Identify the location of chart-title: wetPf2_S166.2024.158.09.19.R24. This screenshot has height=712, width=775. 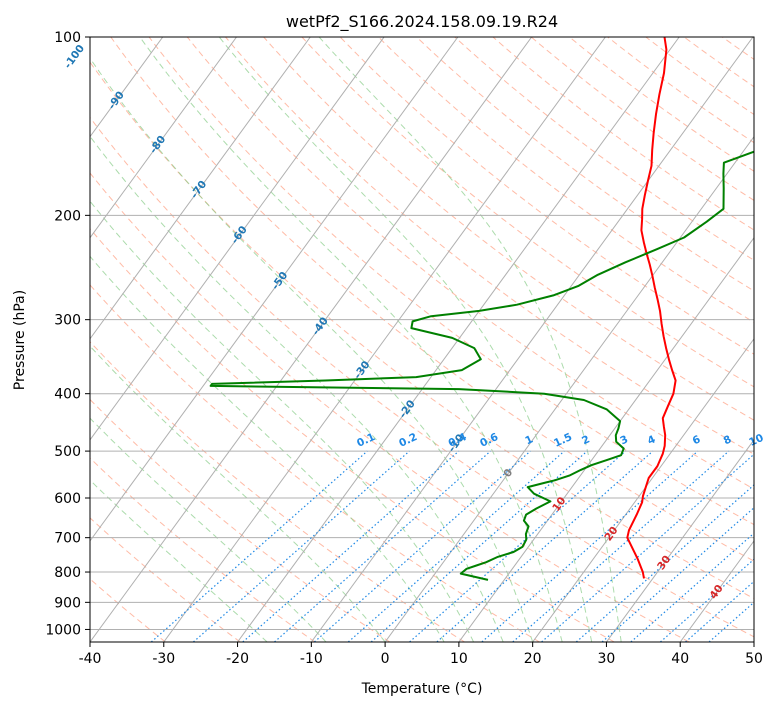
(422, 22).